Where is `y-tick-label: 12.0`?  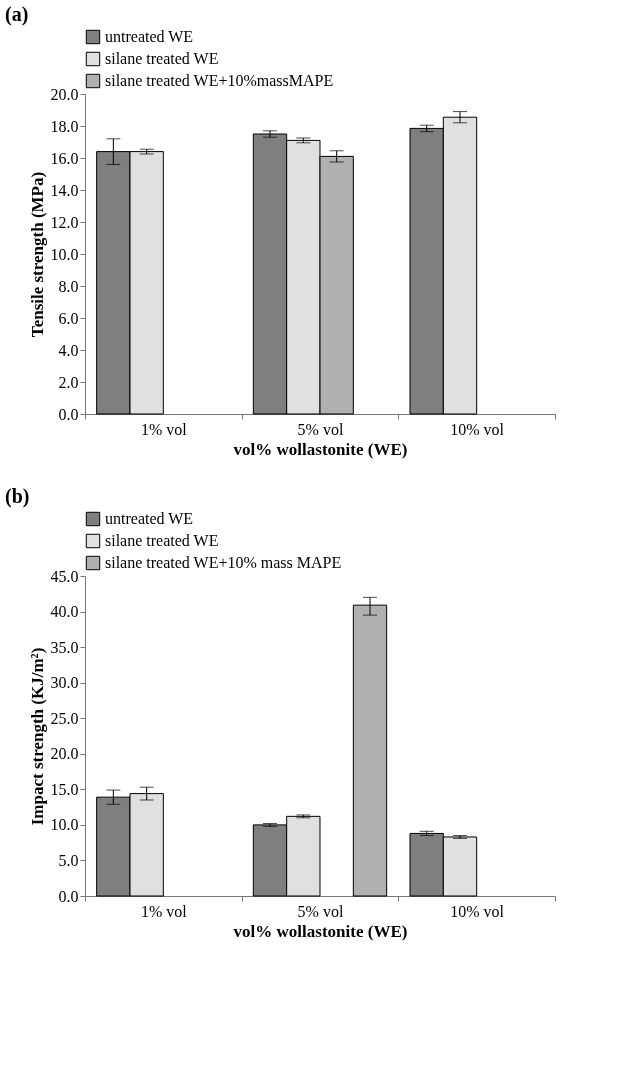
y-tick-label: 12.0 is located at coordinates (64, 222).